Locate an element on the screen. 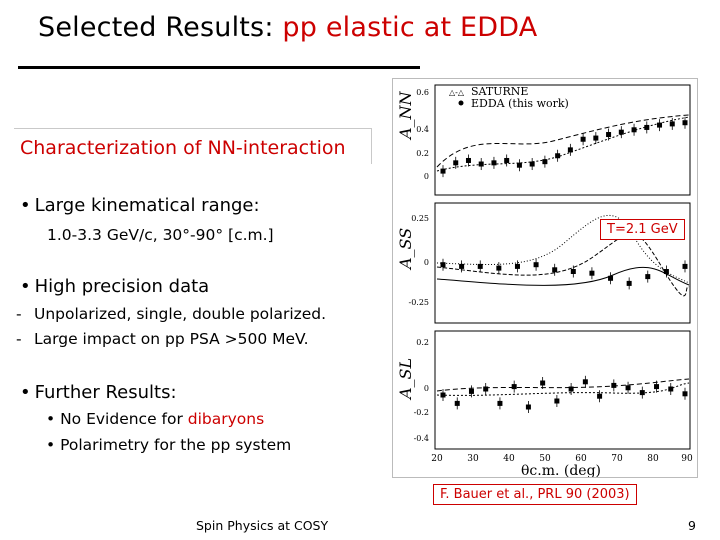  citation: F. Bauer et al., PRL 90 (2003) is located at coordinates (535, 494).